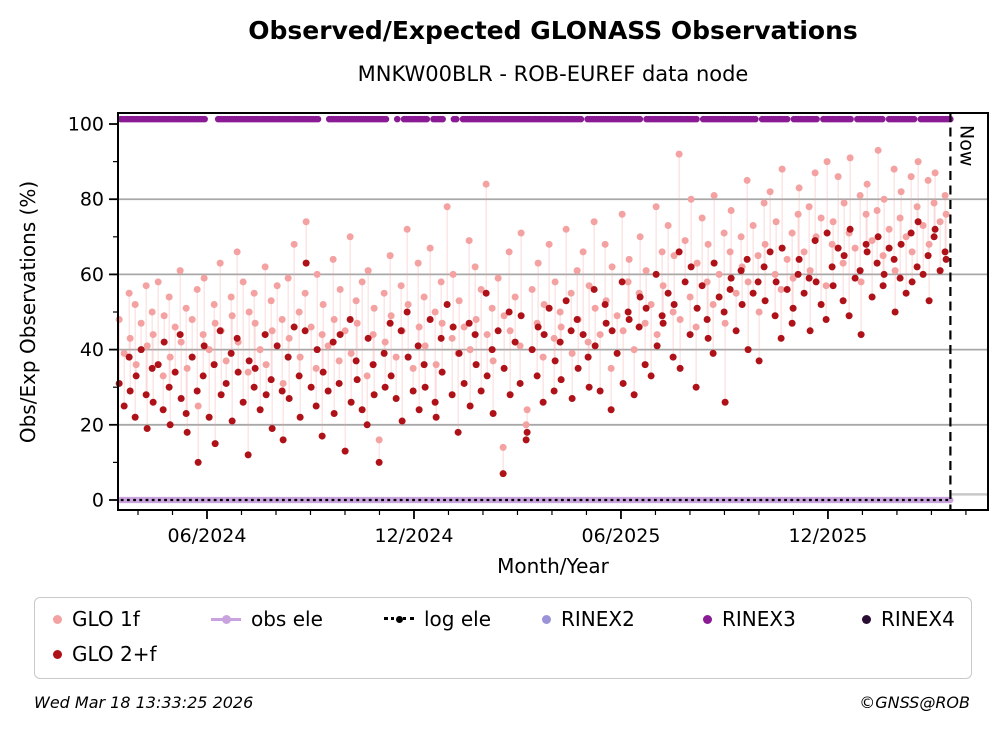  Describe the element at coordinates (226, 619) in the screenshot. I see `obs-ele-marker-icon` at that location.